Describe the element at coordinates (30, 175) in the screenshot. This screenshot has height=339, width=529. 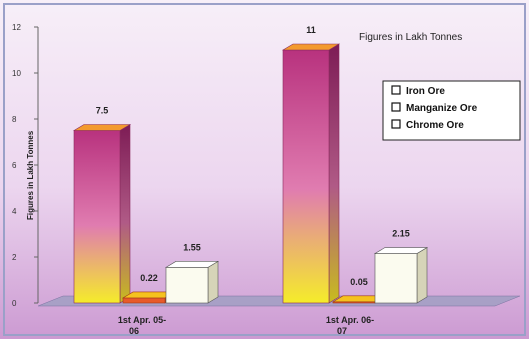
I see `y-axis-label: Figures in Lakh Tonnes` at that location.